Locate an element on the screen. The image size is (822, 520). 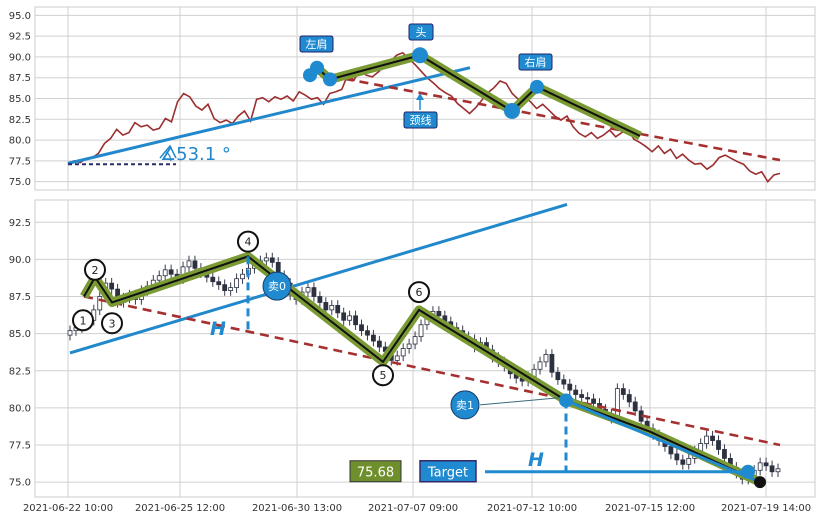
x-tick-label: 2021-07-07 09:00 is located at coordinates (413, 508).